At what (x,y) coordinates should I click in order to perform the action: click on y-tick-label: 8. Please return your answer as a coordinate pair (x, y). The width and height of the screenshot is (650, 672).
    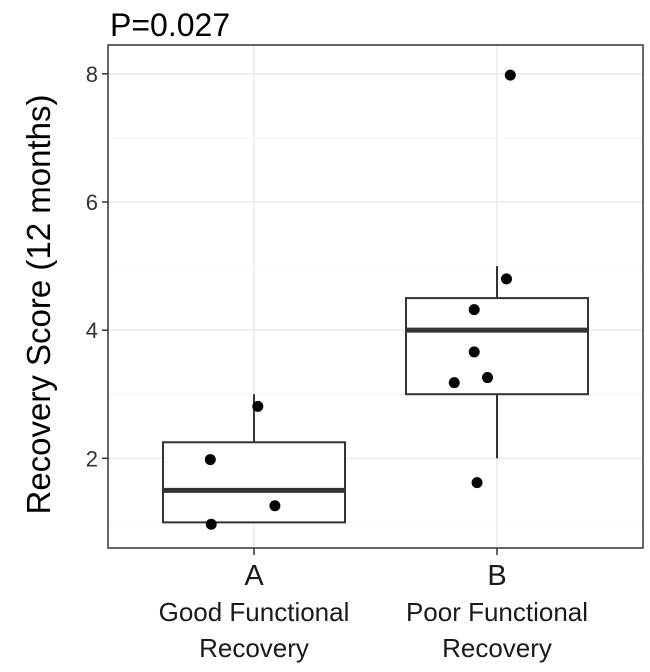
    Looking at the image, I should click on (92, 74).